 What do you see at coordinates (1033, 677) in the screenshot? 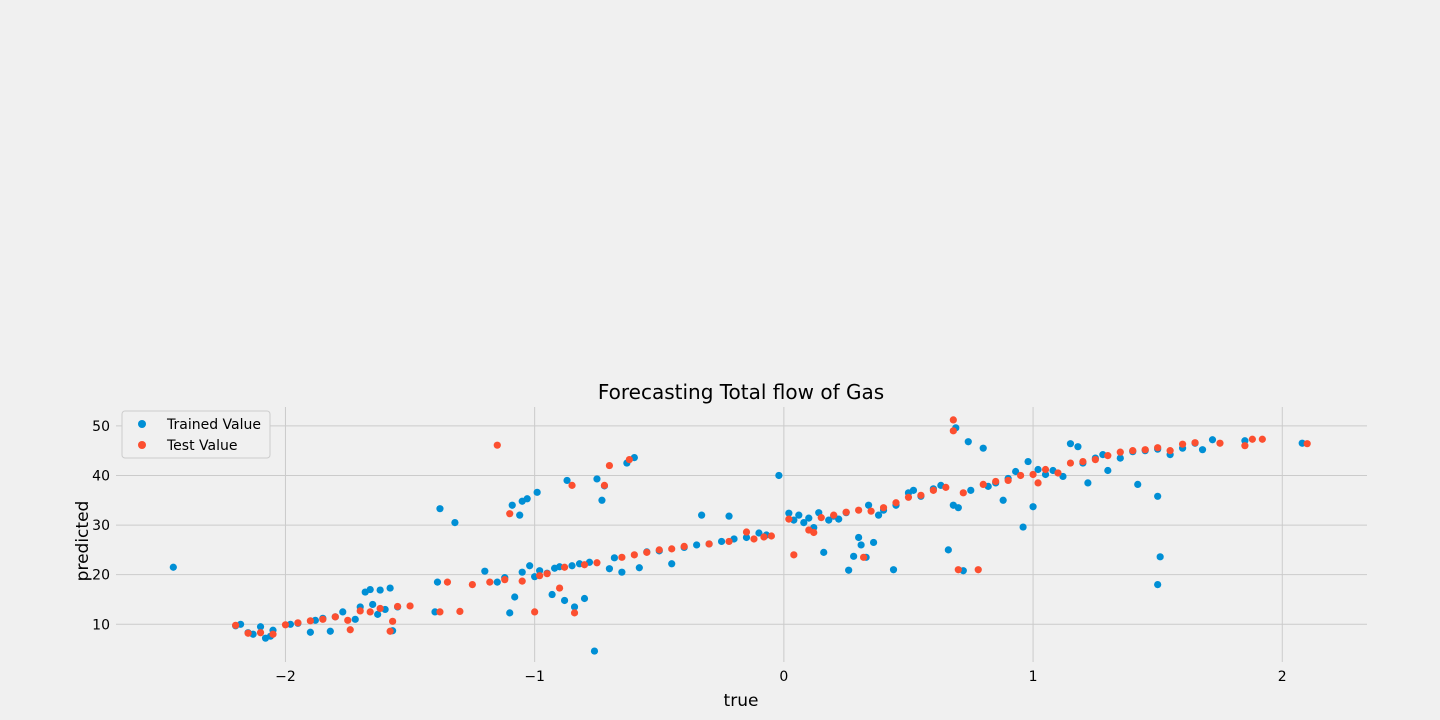
I see `x-tick-label: 1` at bounding box center [1033, 677].